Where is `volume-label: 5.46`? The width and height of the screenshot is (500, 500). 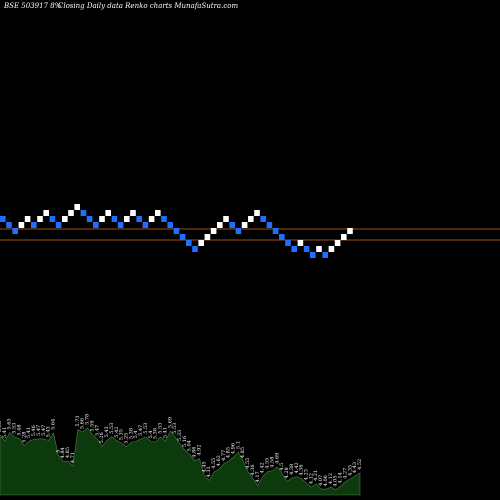 volume-label: 5.46 is located at coordinates (34, 430).